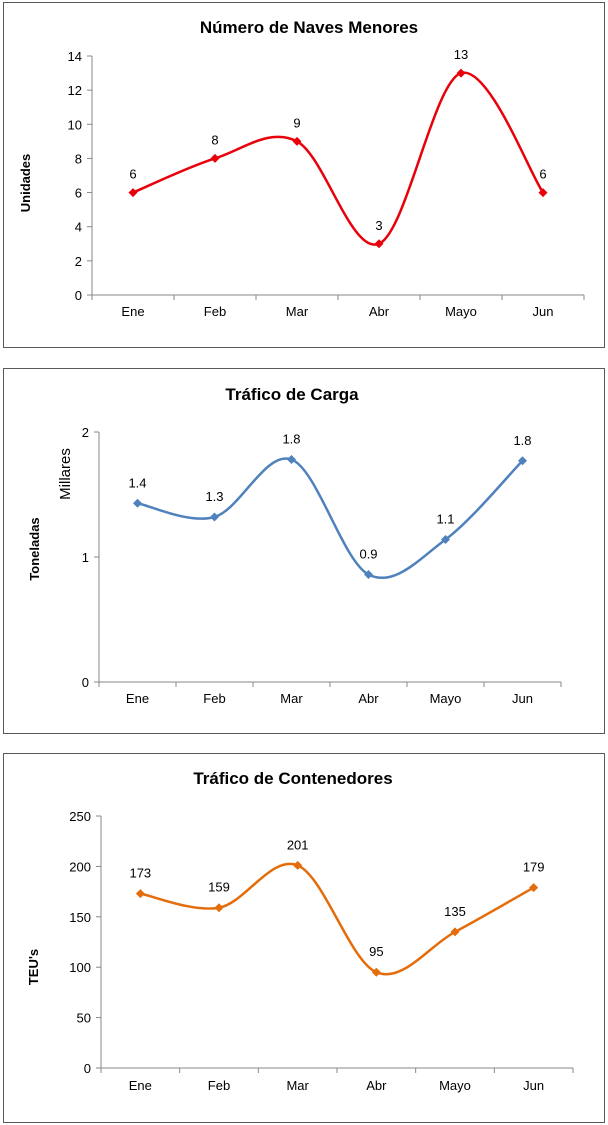  Describe the element at coordinates (445, 519) in the screenshot. I see `data-label: 1.1` at that location.